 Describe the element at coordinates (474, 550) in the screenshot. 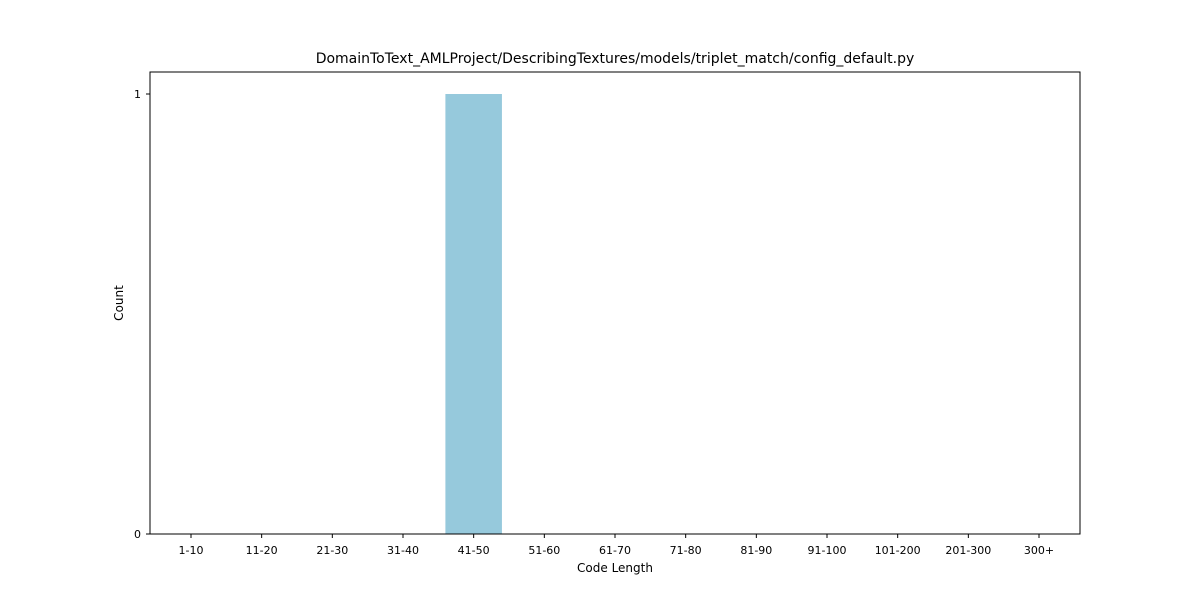

I see `x-tick-label: 41-50` at that location.